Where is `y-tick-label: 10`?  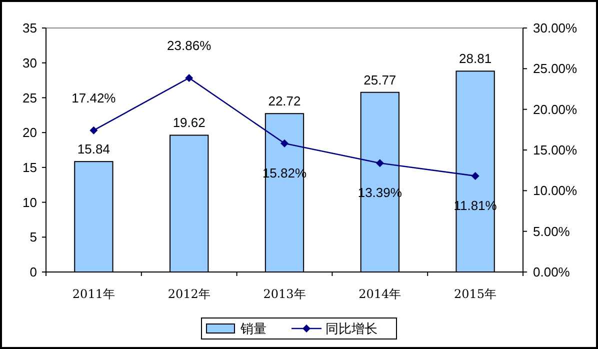 y-tick-label: 10 is located at coordinates (29, 202).